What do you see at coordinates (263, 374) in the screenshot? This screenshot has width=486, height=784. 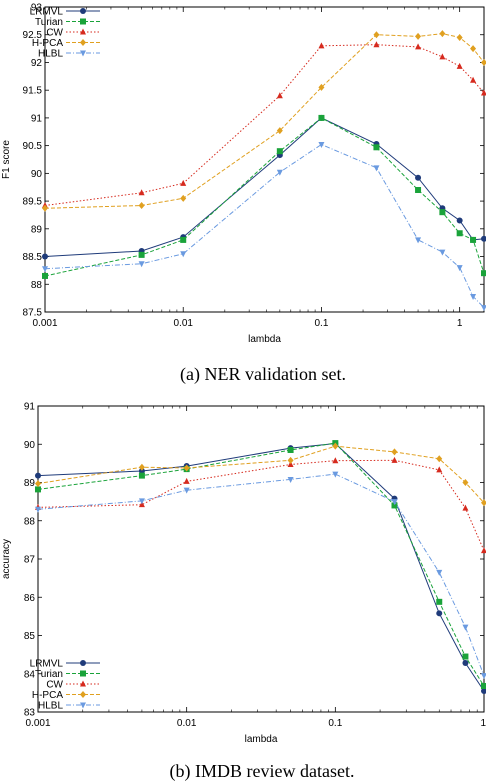 I see `ner-caption: (a) NER validation set.` at bounding box center [263, 374].